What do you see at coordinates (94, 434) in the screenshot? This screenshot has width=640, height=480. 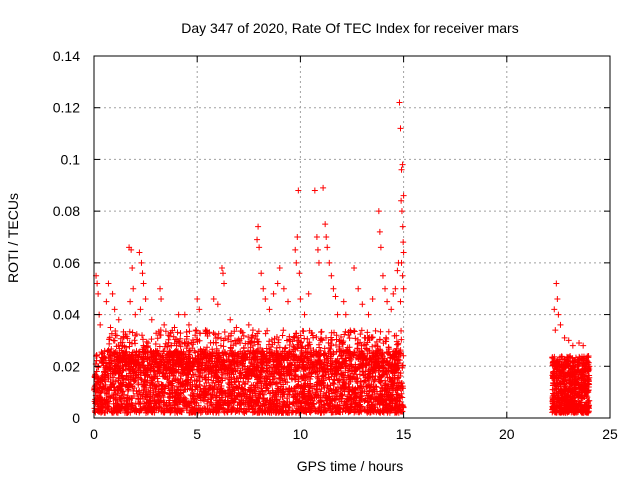 I see `x-tick-label: 0` at bounding box center [94, 434].